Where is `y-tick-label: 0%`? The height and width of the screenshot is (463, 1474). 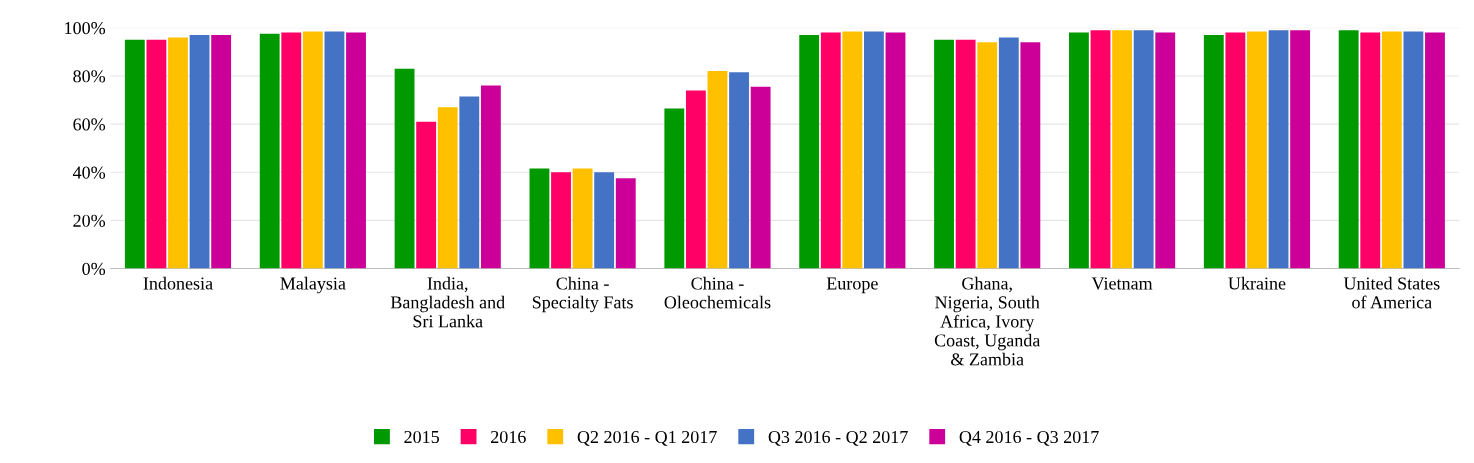 y-tick-label: 0% is located at coordinates (94, 269).